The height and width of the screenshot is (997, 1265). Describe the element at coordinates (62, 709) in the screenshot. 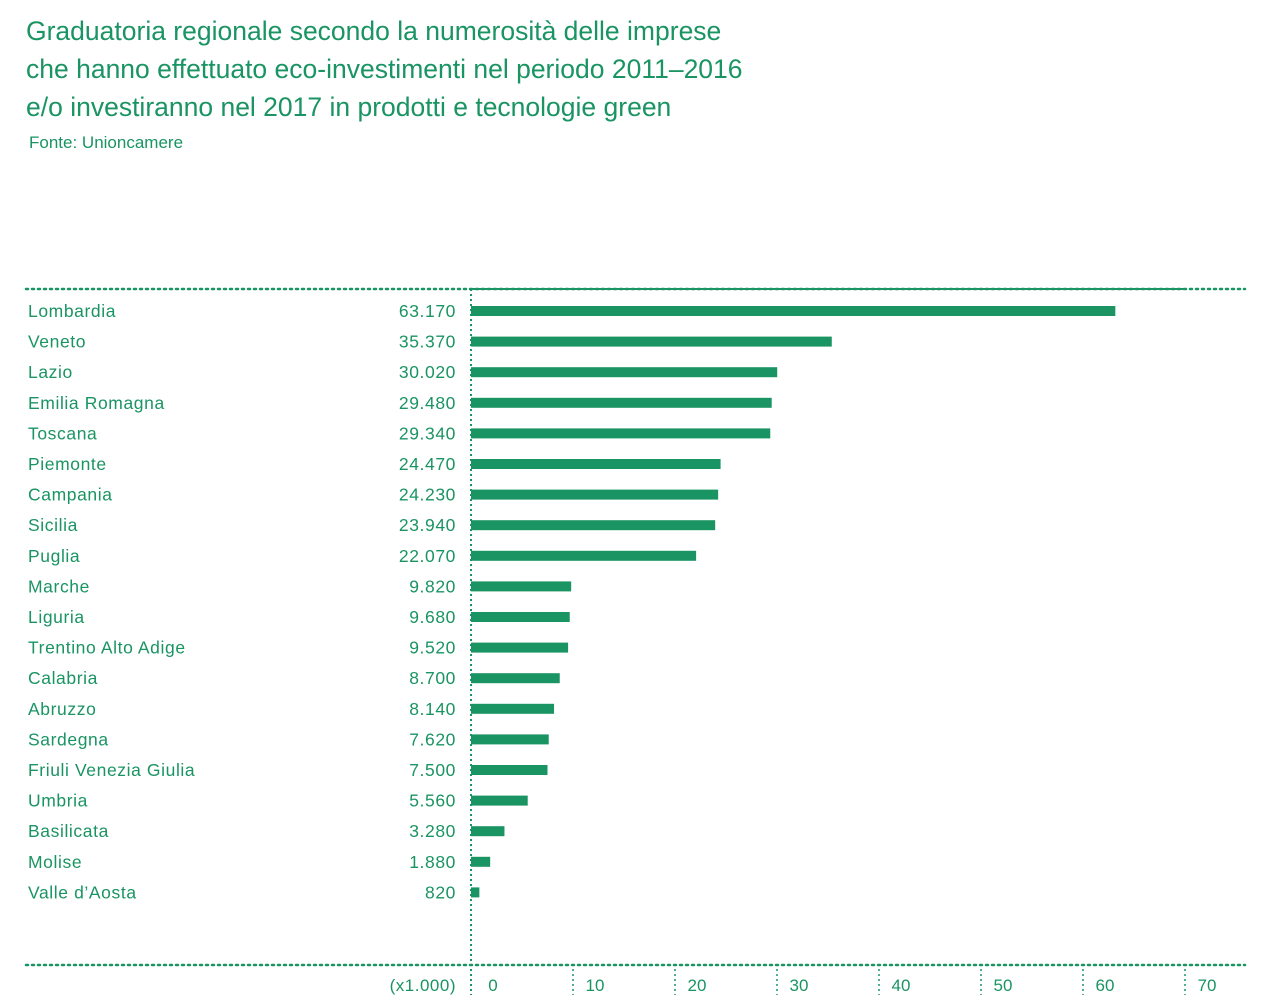

I see `category-label: Abruzzo` at that location.